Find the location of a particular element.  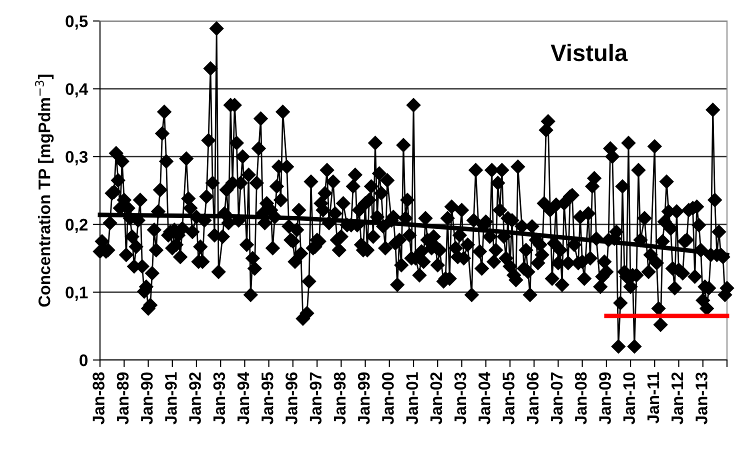

y-tick-label: 0,2 is located at coordinates (77, 226).